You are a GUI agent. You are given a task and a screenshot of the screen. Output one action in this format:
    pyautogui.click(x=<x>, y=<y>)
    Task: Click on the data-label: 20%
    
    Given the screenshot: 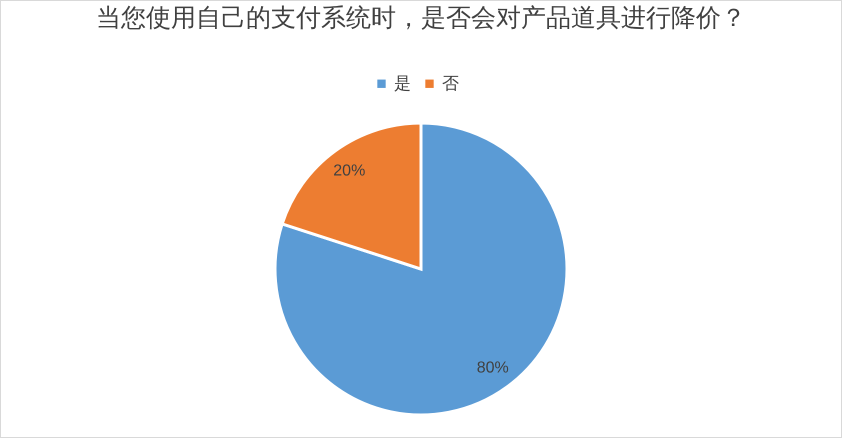 What is the action you would take?
    pyautogui.click(x=349, y=171)
    